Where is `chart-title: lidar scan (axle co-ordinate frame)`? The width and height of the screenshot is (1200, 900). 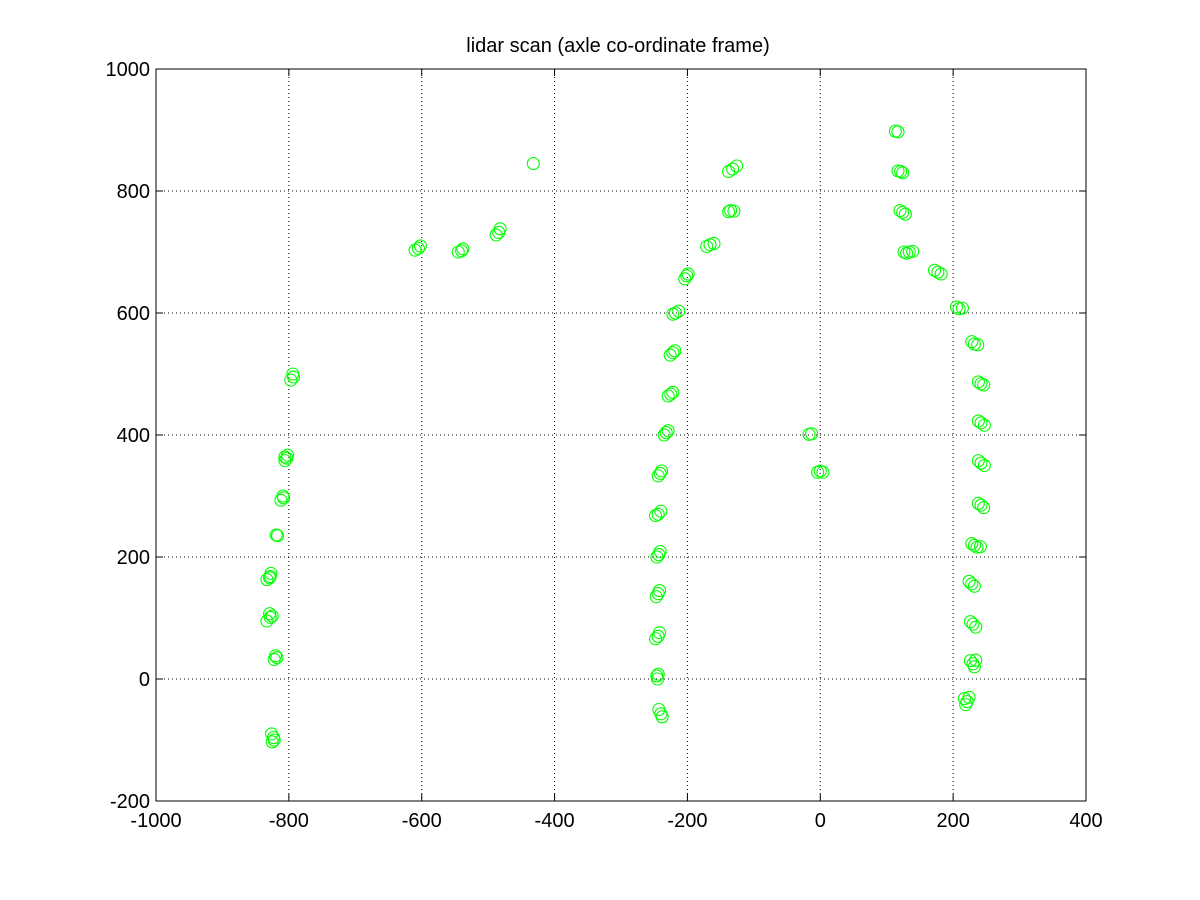
chart-title: lidar scan (axle co-ordinate frame) is located at coordinates (617, 46).